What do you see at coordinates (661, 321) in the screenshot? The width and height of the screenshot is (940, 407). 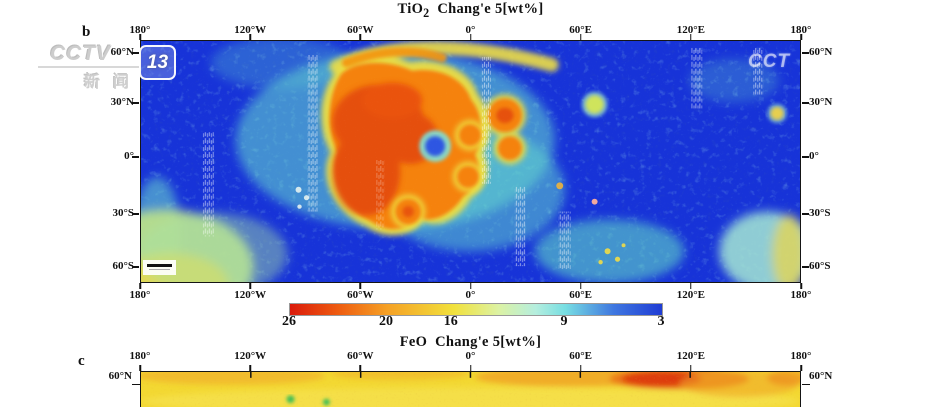 I see `colorbar-tick-label: 3` at bounding box center [661, 321].